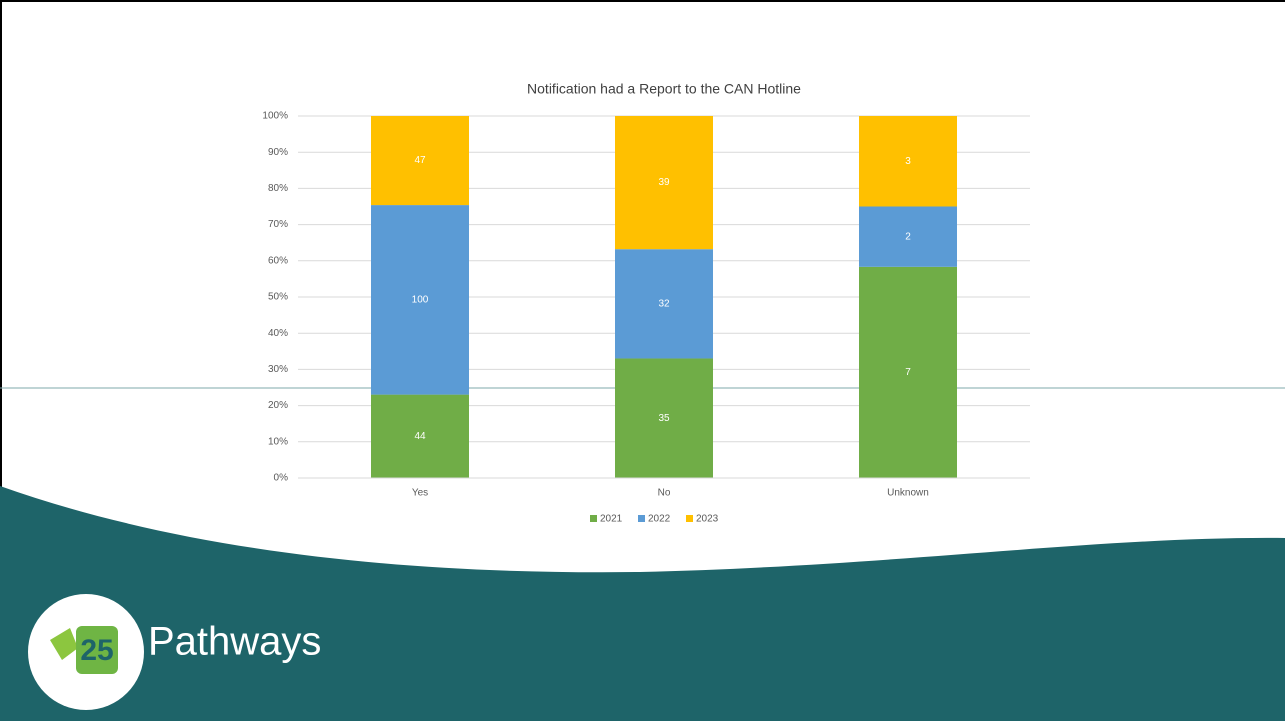 This screenshot has height=721, width=1285. I want to click on y-tick-label: 100%, so click(275, 116).